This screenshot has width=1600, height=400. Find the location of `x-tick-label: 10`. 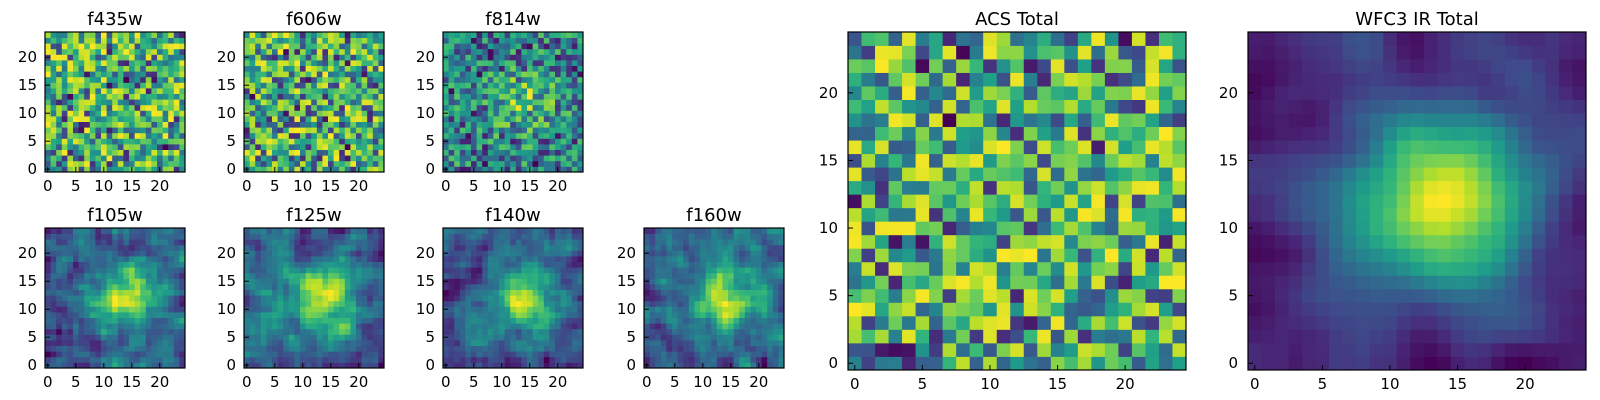

x-tick-label: 10 is located at coordinates (302, 382).